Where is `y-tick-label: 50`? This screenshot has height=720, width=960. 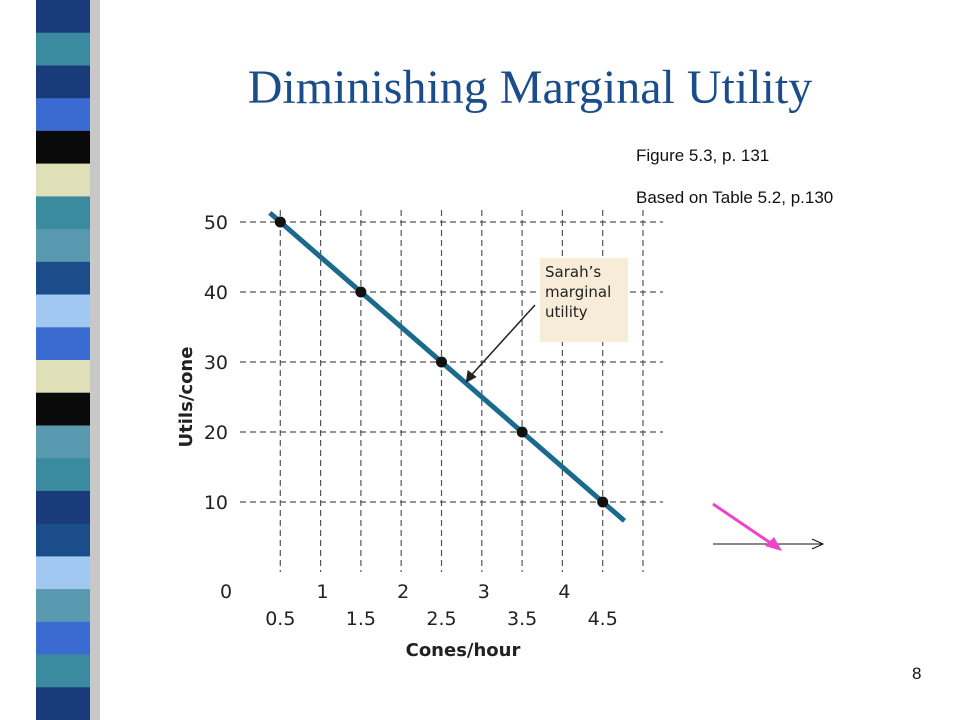 y-tick-label: 50 is located at coordinates (216, 223).